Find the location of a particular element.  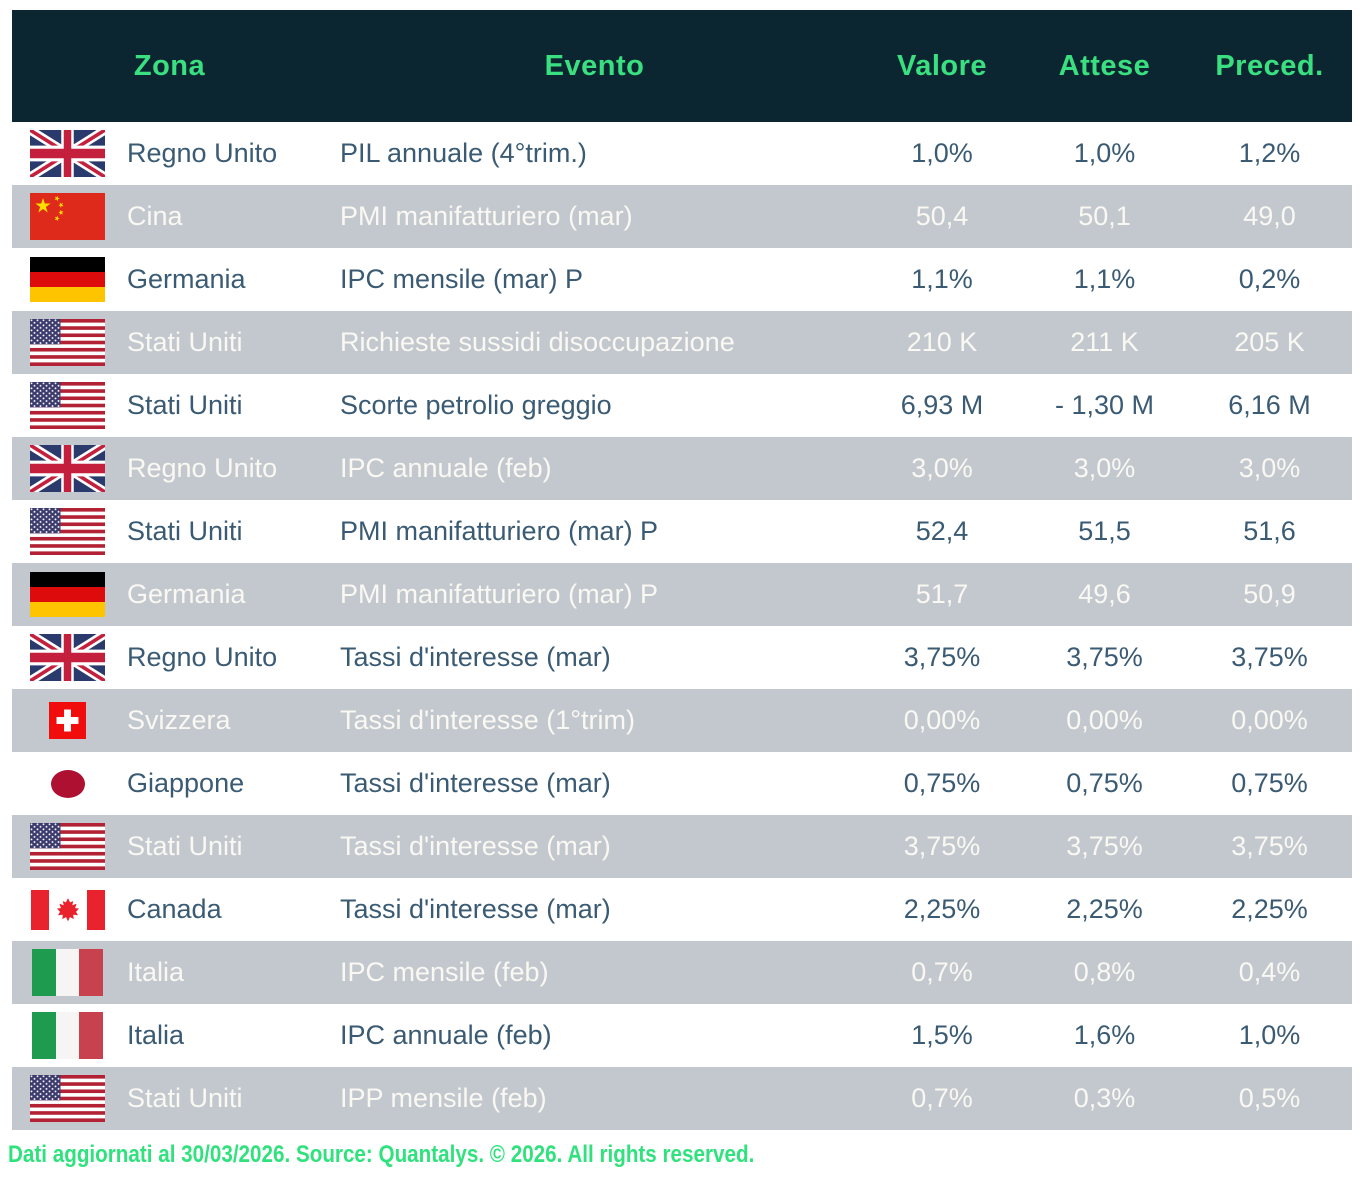

event-label: IPP mensile (feb) is located at coordinates (443, 1098).